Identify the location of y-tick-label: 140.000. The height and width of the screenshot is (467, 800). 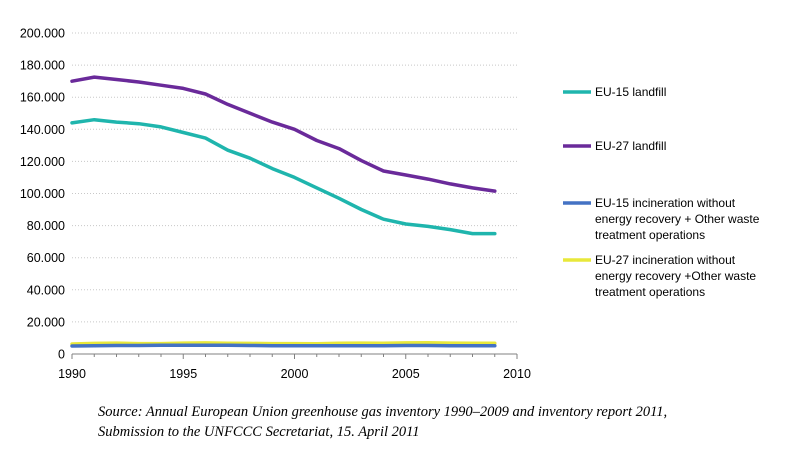
(42, 130).